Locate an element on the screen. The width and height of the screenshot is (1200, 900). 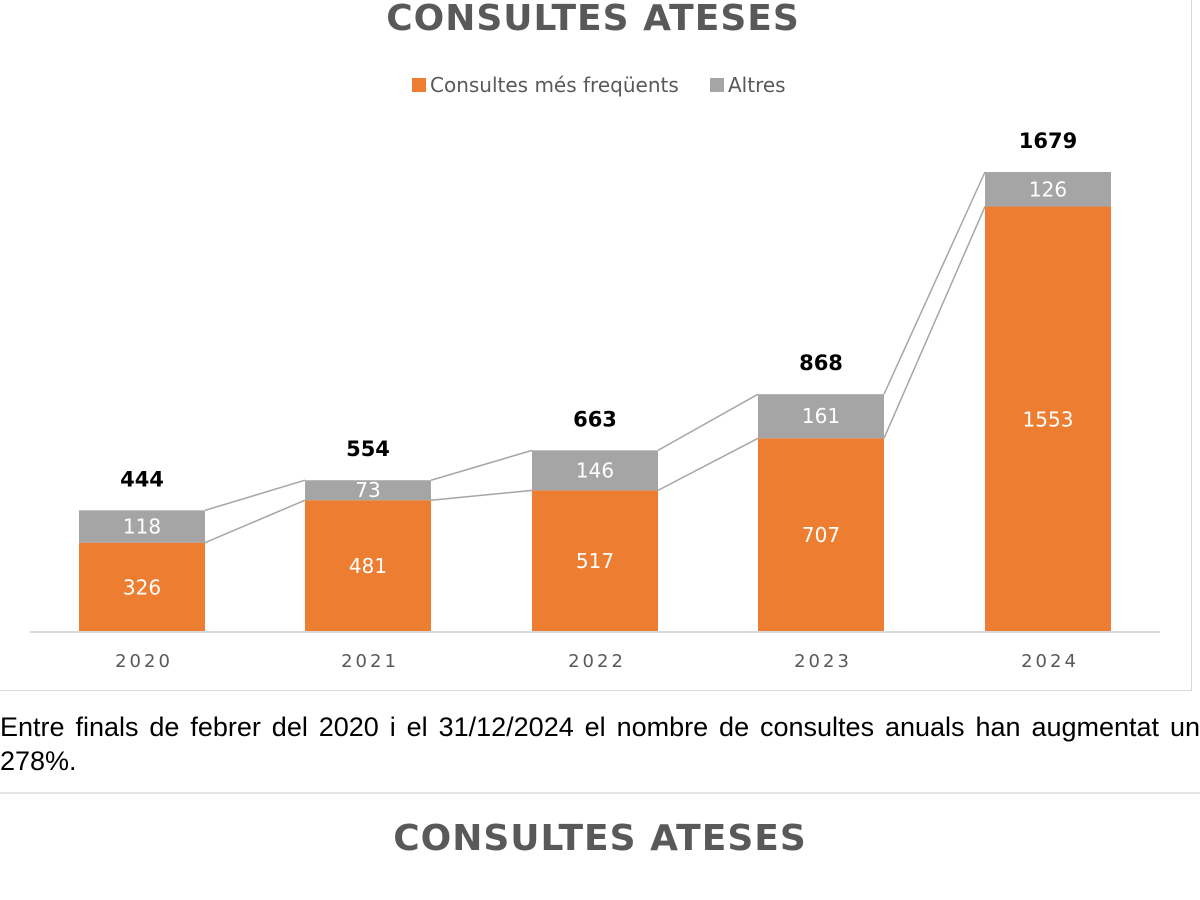
bar-consultes-2022 is located at coordinates (595, 561).